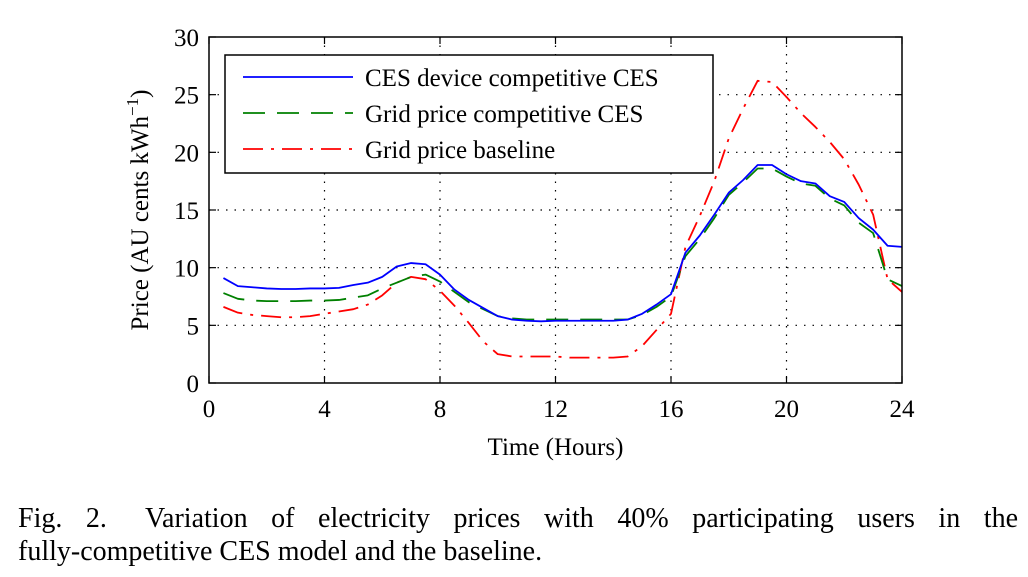  Describe the element at coordinates (786, 409) in the screenshot. I see `x-tick-label: 20` at that location.